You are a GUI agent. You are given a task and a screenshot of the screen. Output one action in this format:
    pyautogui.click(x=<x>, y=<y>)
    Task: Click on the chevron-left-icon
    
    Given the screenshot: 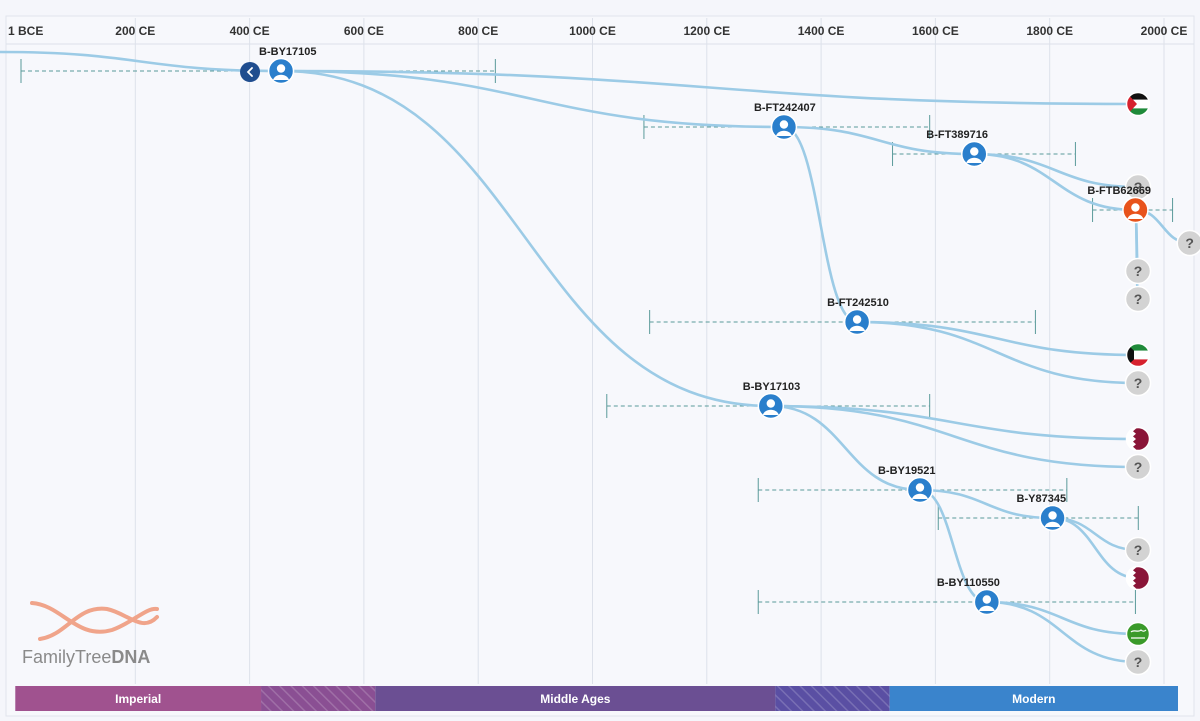 What is the action you would take?
    pyautogui.click(x=249, y=72)
    